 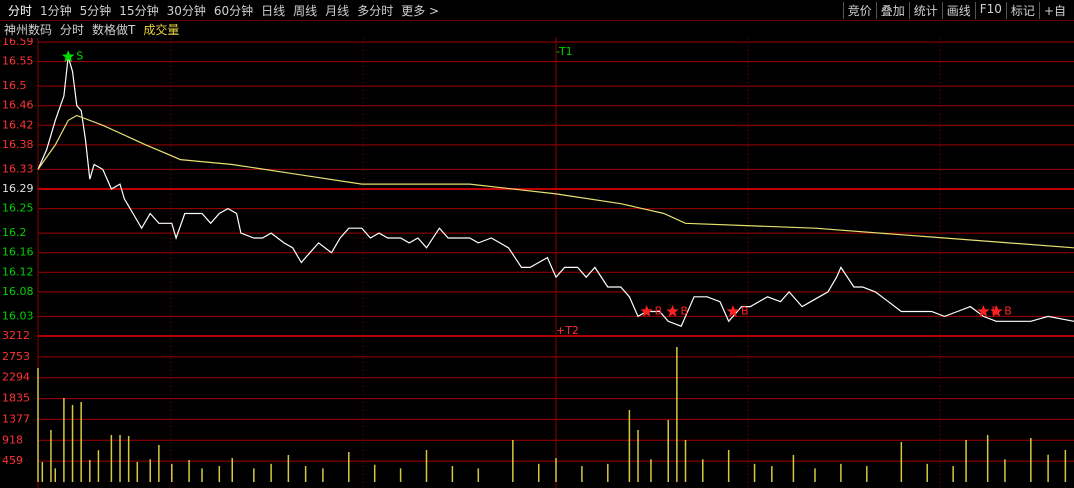 I want to click on y-tick-label: 16.42, so click(x=18, y=124).